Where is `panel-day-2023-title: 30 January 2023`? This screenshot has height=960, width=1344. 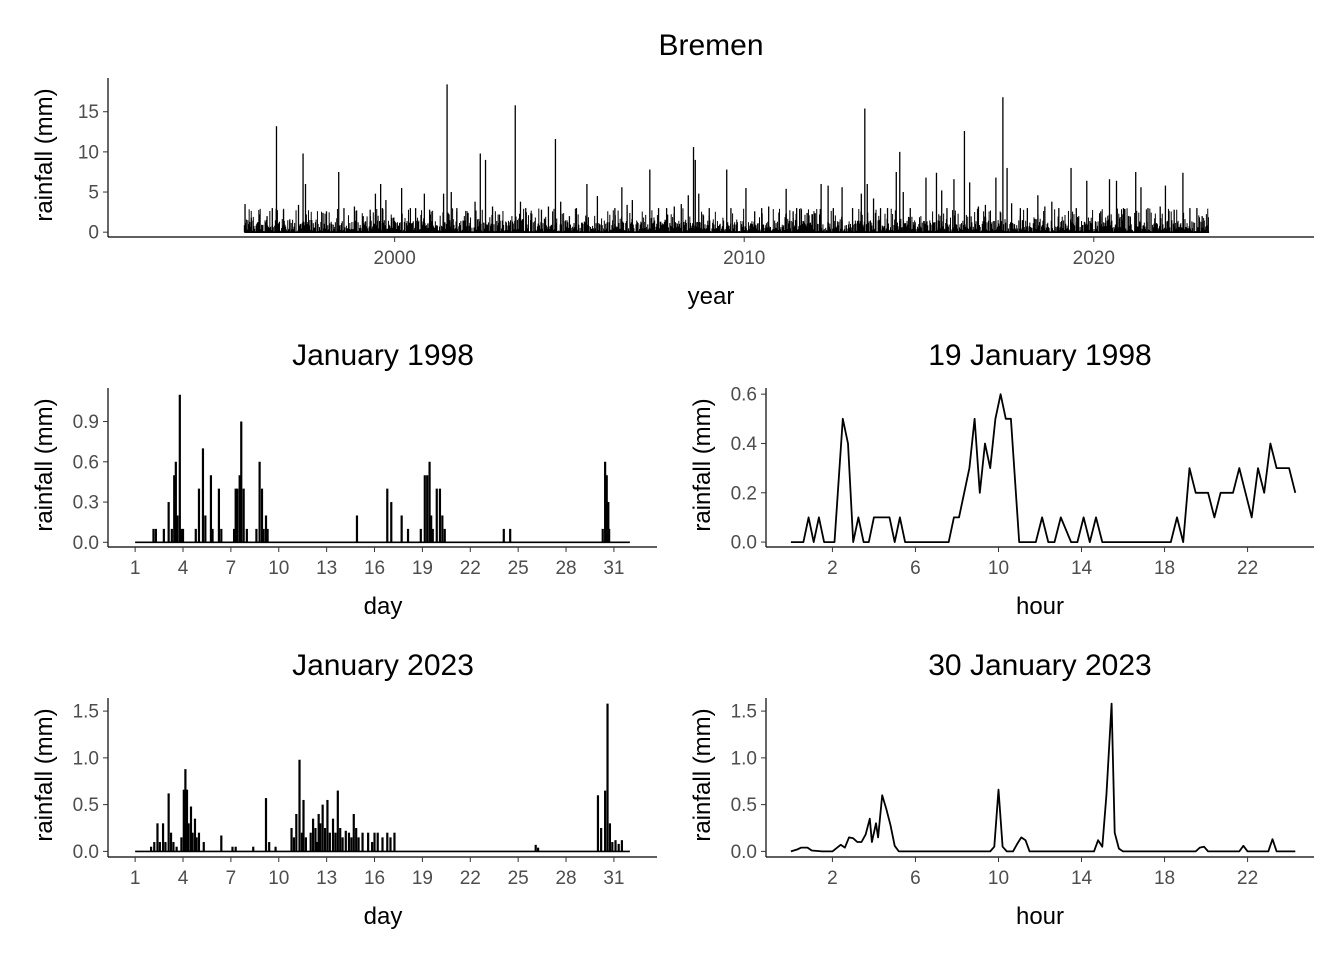 panel-day-2023-title: 30 January 2023 is located at coordinates (1040, 665).